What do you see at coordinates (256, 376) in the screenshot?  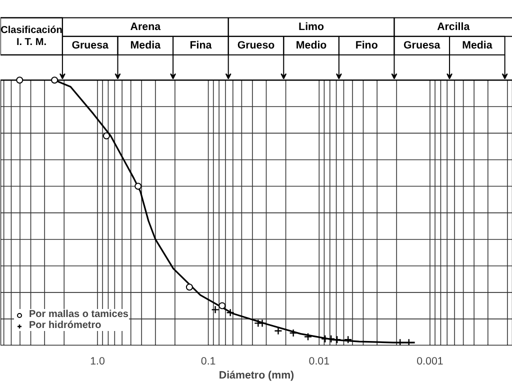 I see `x-axis-title: Diámetro (mm)` at bounding box center [256, 376].